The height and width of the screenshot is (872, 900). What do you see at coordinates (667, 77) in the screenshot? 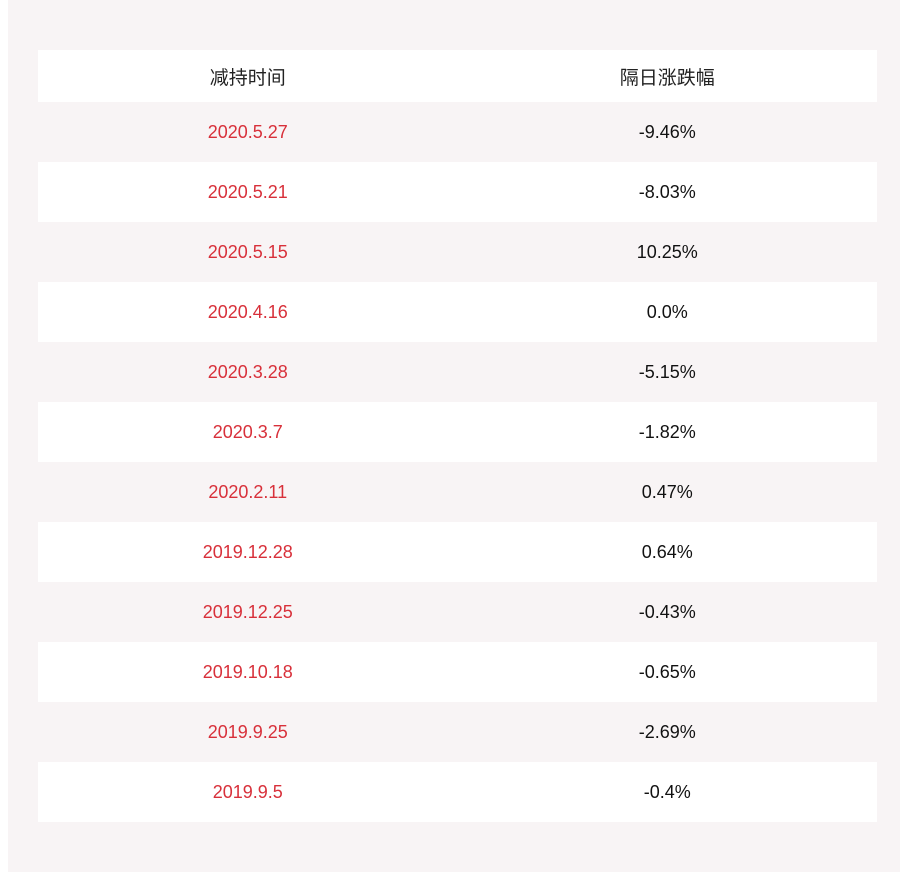
I see `header-next-day-change: 隔日涨跌幅` at bounding box center [667, 77].